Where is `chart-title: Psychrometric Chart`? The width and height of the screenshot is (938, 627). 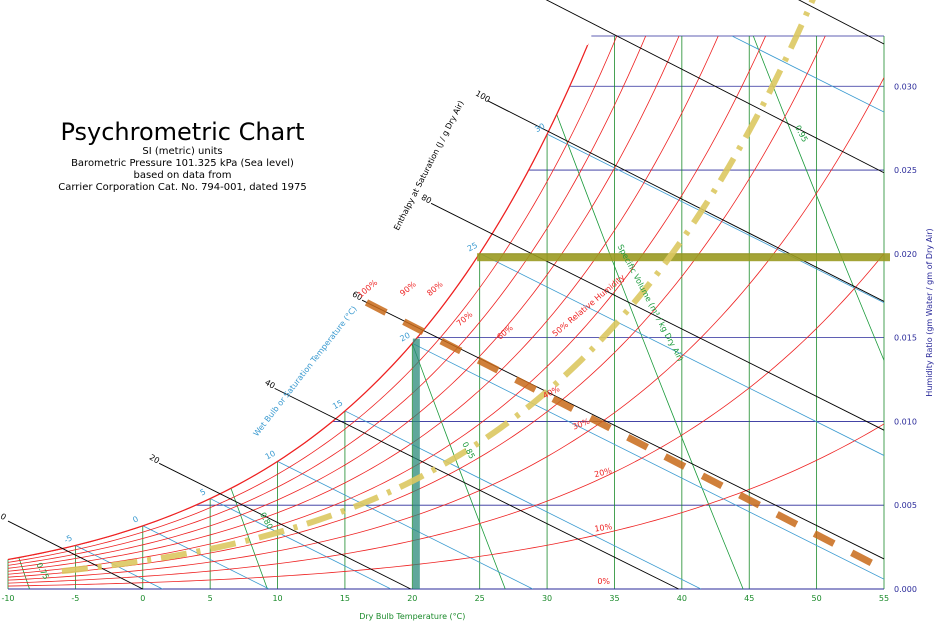
chart-title: Psychrometric Chart is located at coordinates (182, 132).